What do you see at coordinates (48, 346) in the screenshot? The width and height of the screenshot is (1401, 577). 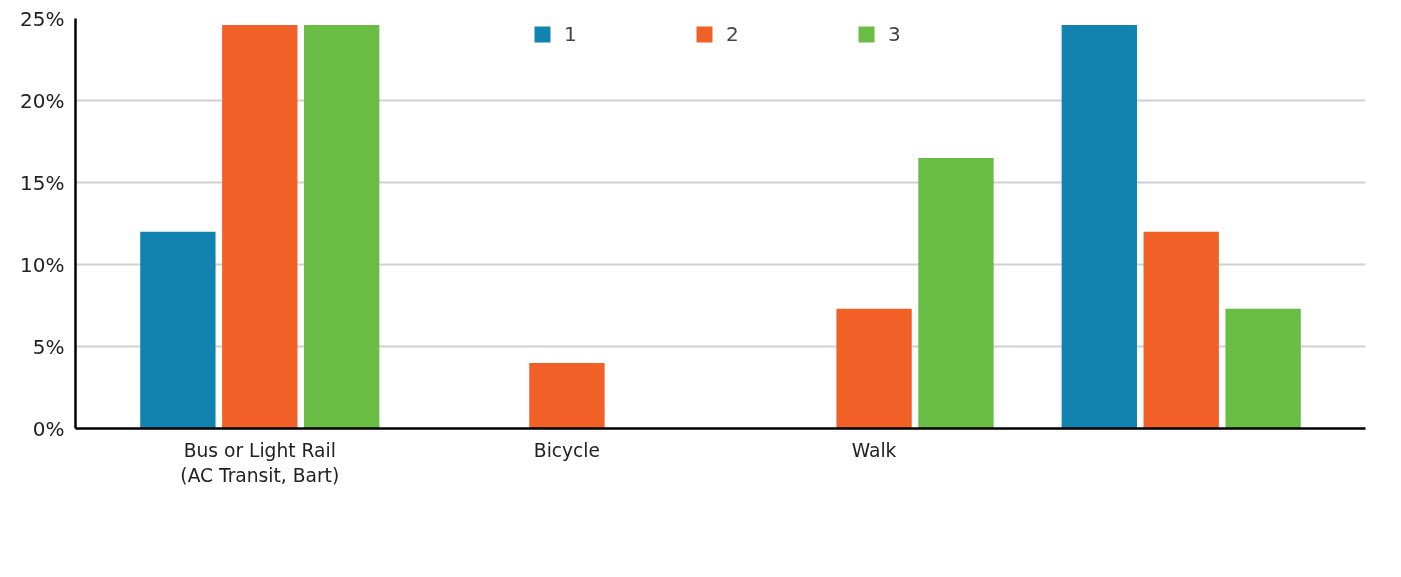 I see `y-tick-label: 5%` at bounding box center [48, 346].